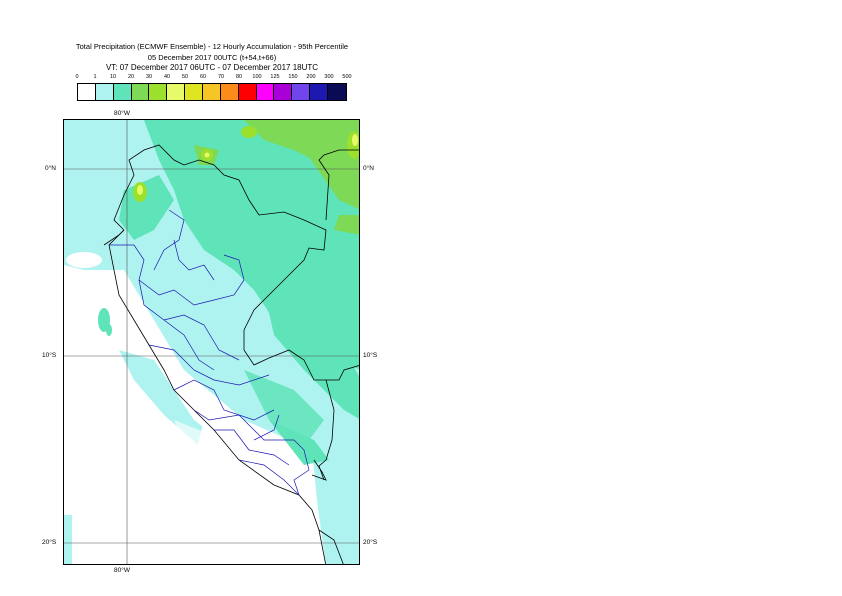  I want to click on lat-label-right-0: 0°N, so click(368, 168).